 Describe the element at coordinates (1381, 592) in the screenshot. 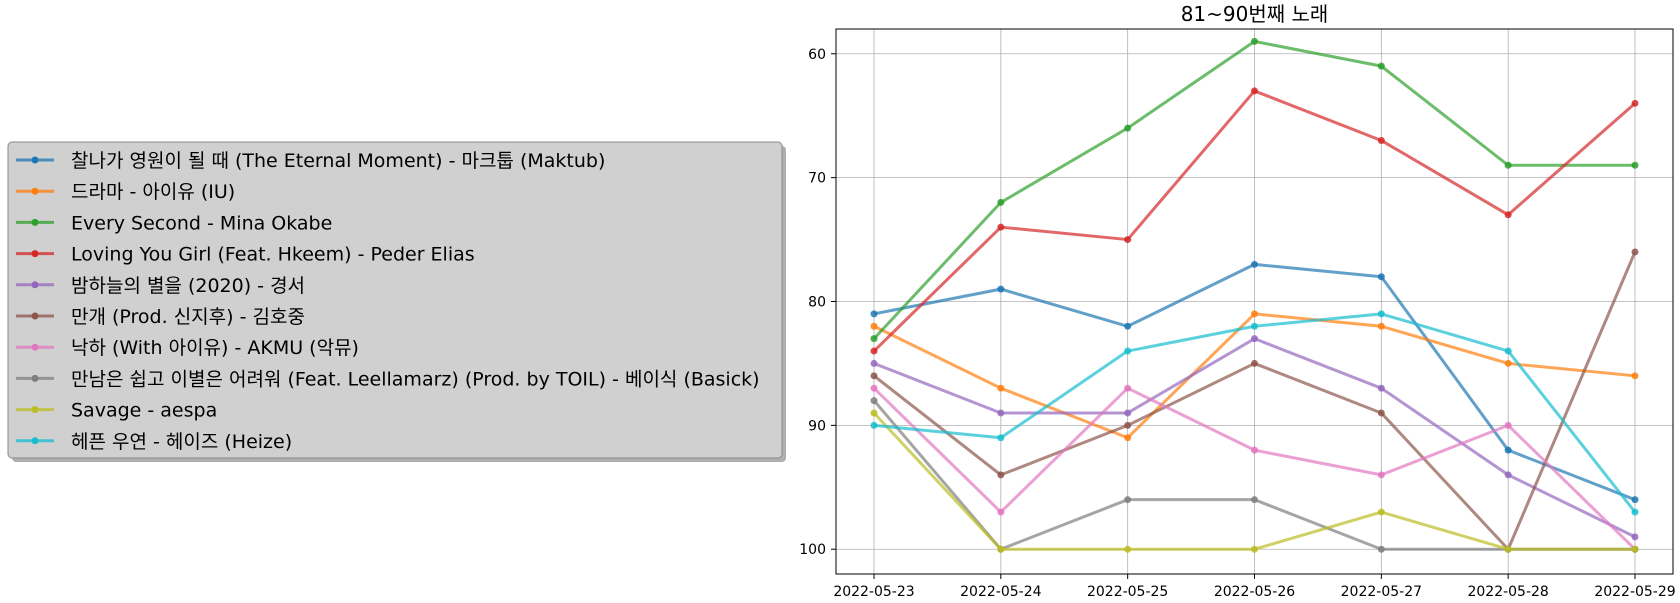

I see `x-tick-label: 2022-05-27` at that location.